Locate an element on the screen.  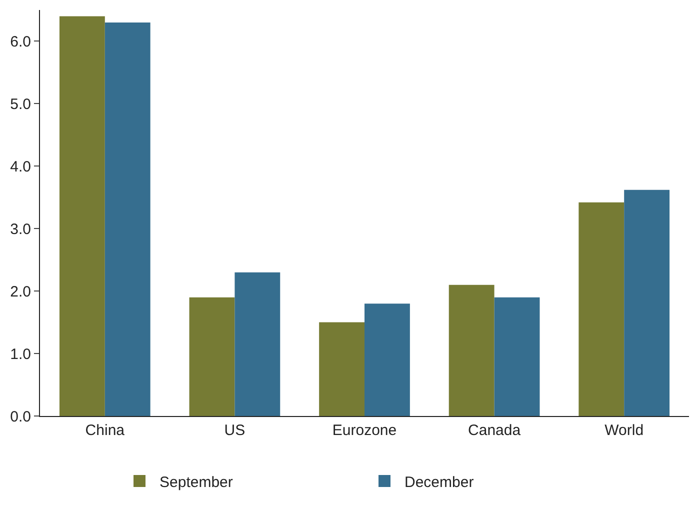
legend-label: September is located at coordinates (196, 482).